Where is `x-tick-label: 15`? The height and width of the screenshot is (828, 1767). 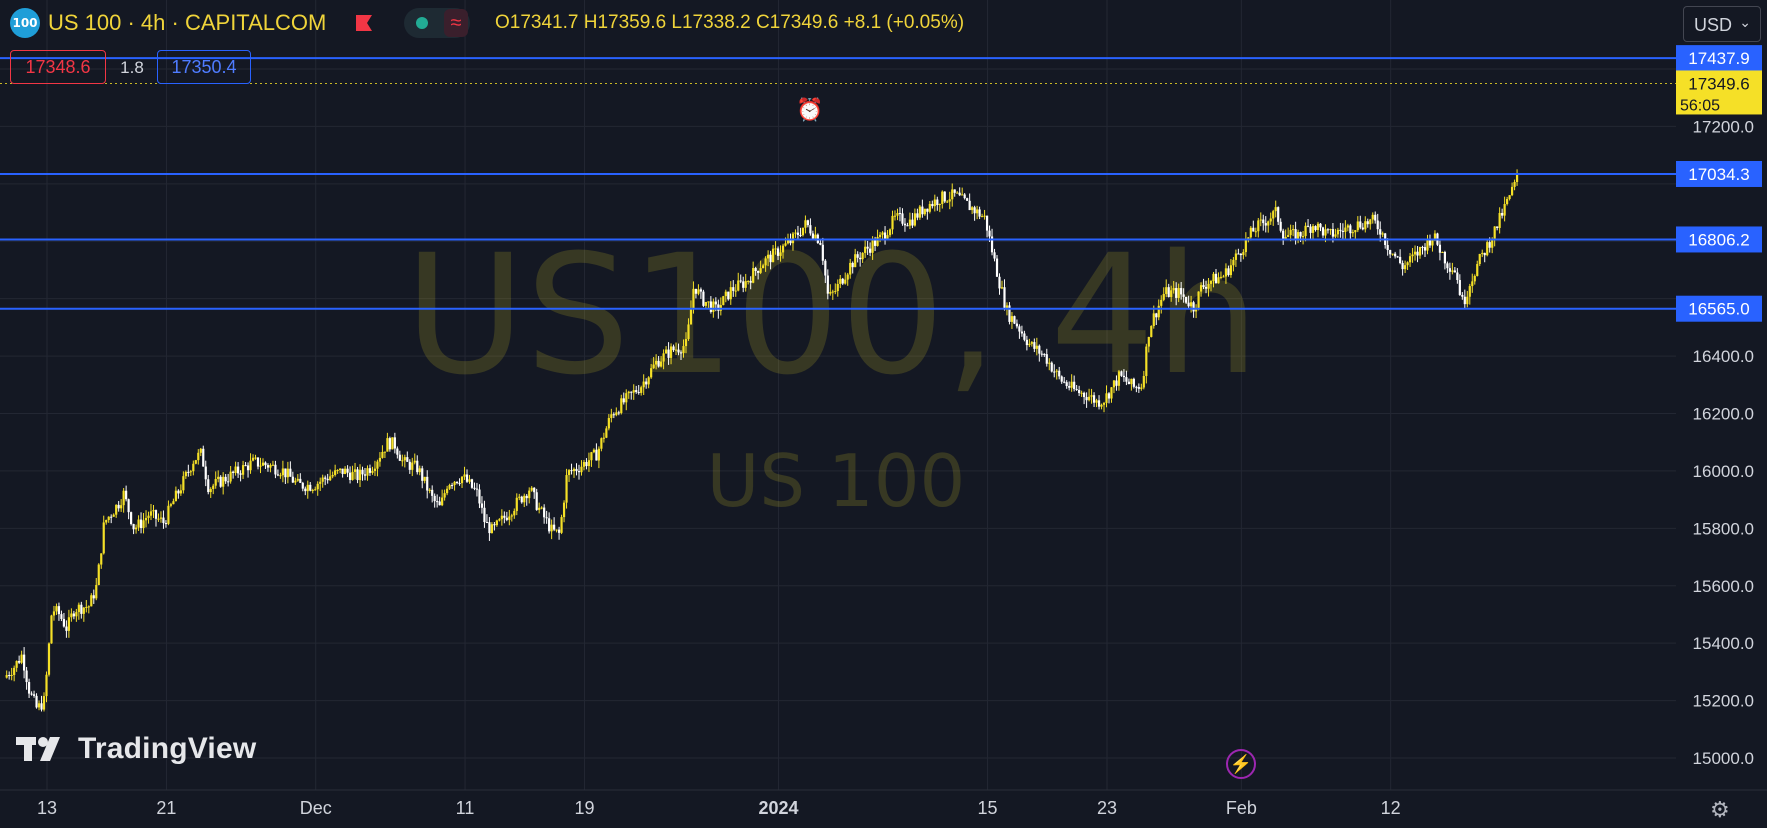 x-tick-label: 15 is located at coordinates (988, 808).